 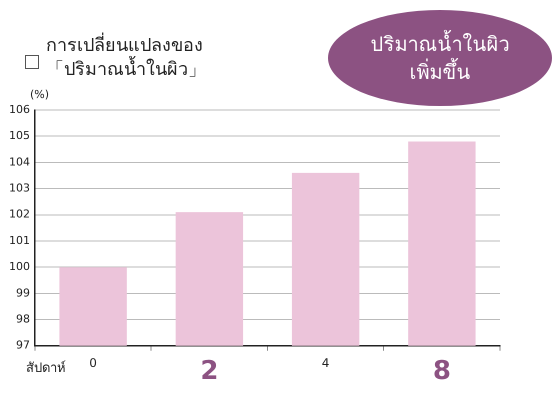 What do you see at coordinates (23, 345) in the screenshot?
I see `y-tick-label: 97` at bounding box center [23, 345].